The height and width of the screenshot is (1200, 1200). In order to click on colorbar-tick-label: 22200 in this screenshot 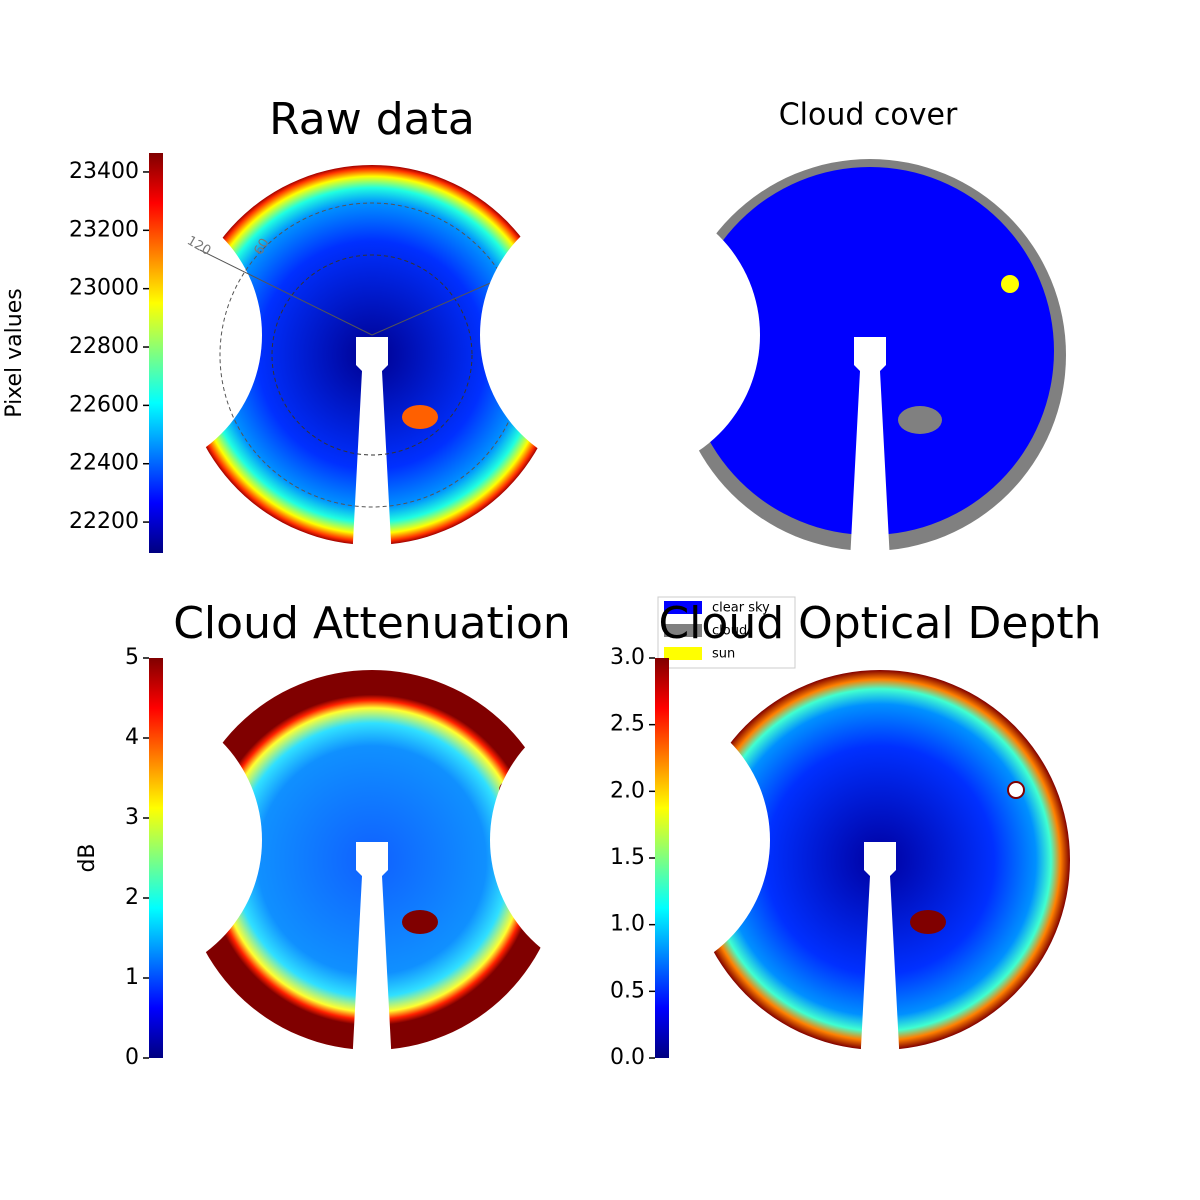, I will do `click(104, 521)`.